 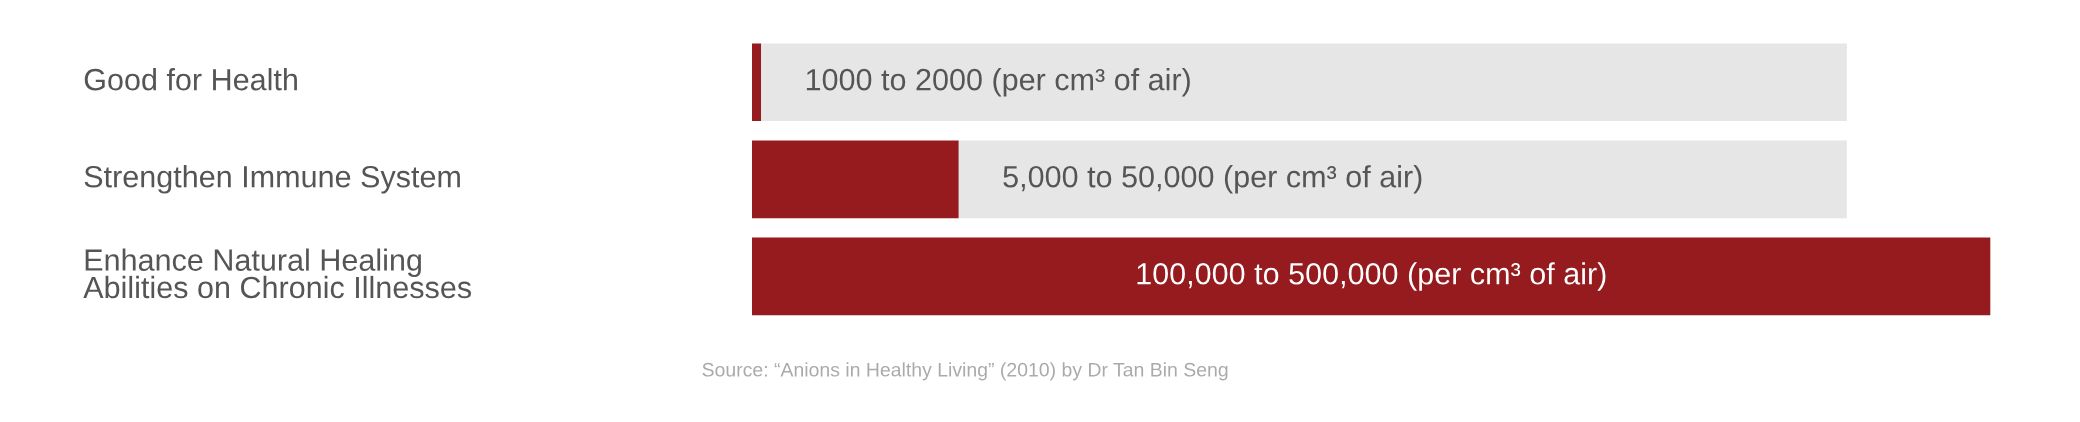 I want to click on annotation: 5,000 to 50,000 (per cm³ of air), so click(x=1212, y=179).